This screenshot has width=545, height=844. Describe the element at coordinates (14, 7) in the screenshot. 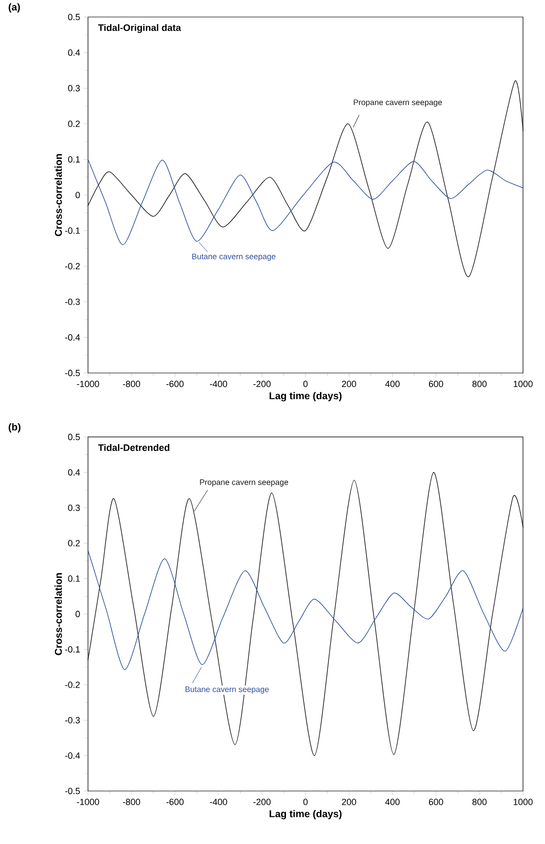

I see `chart-title: (a)` at that location.